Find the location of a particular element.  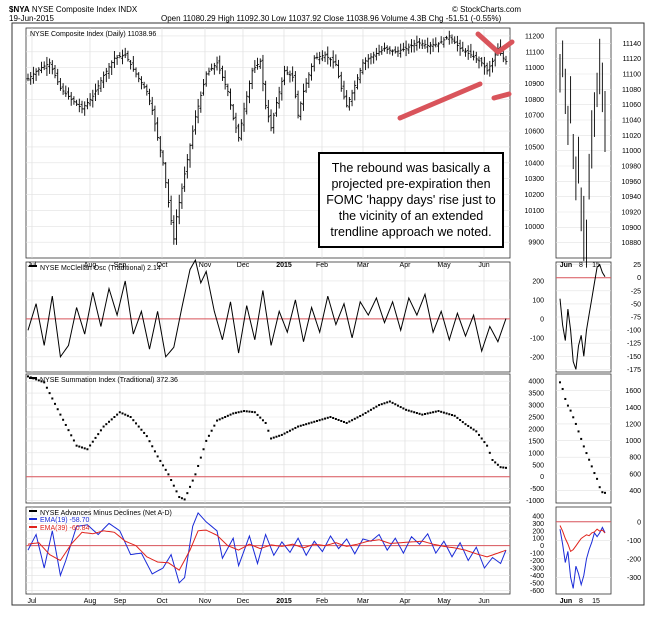

y-tick-label: 9900 is located at coordinates (536, 243).